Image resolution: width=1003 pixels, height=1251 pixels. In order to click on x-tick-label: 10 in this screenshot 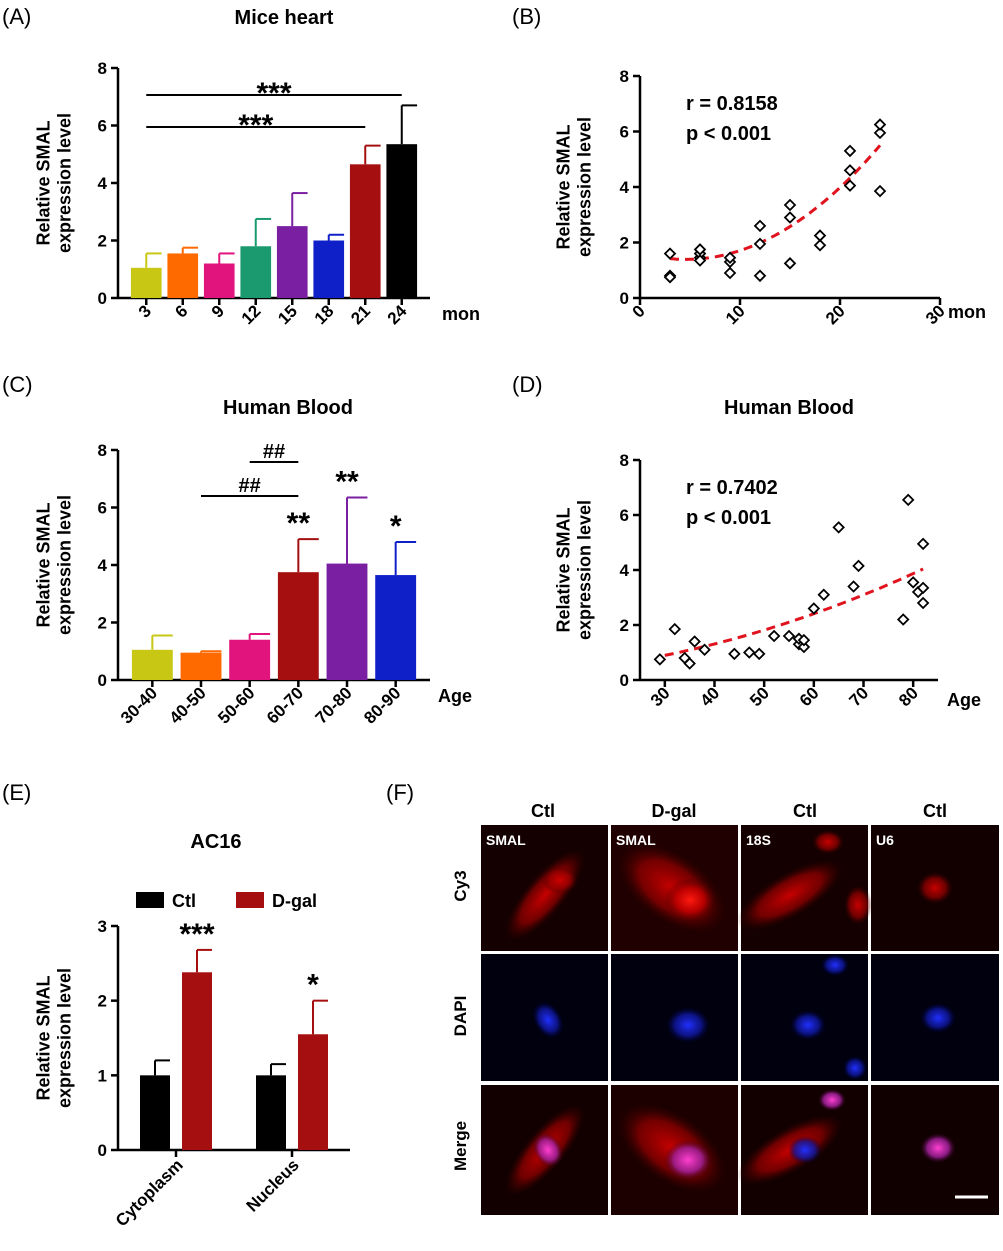, I will do `click(735, 314)`.